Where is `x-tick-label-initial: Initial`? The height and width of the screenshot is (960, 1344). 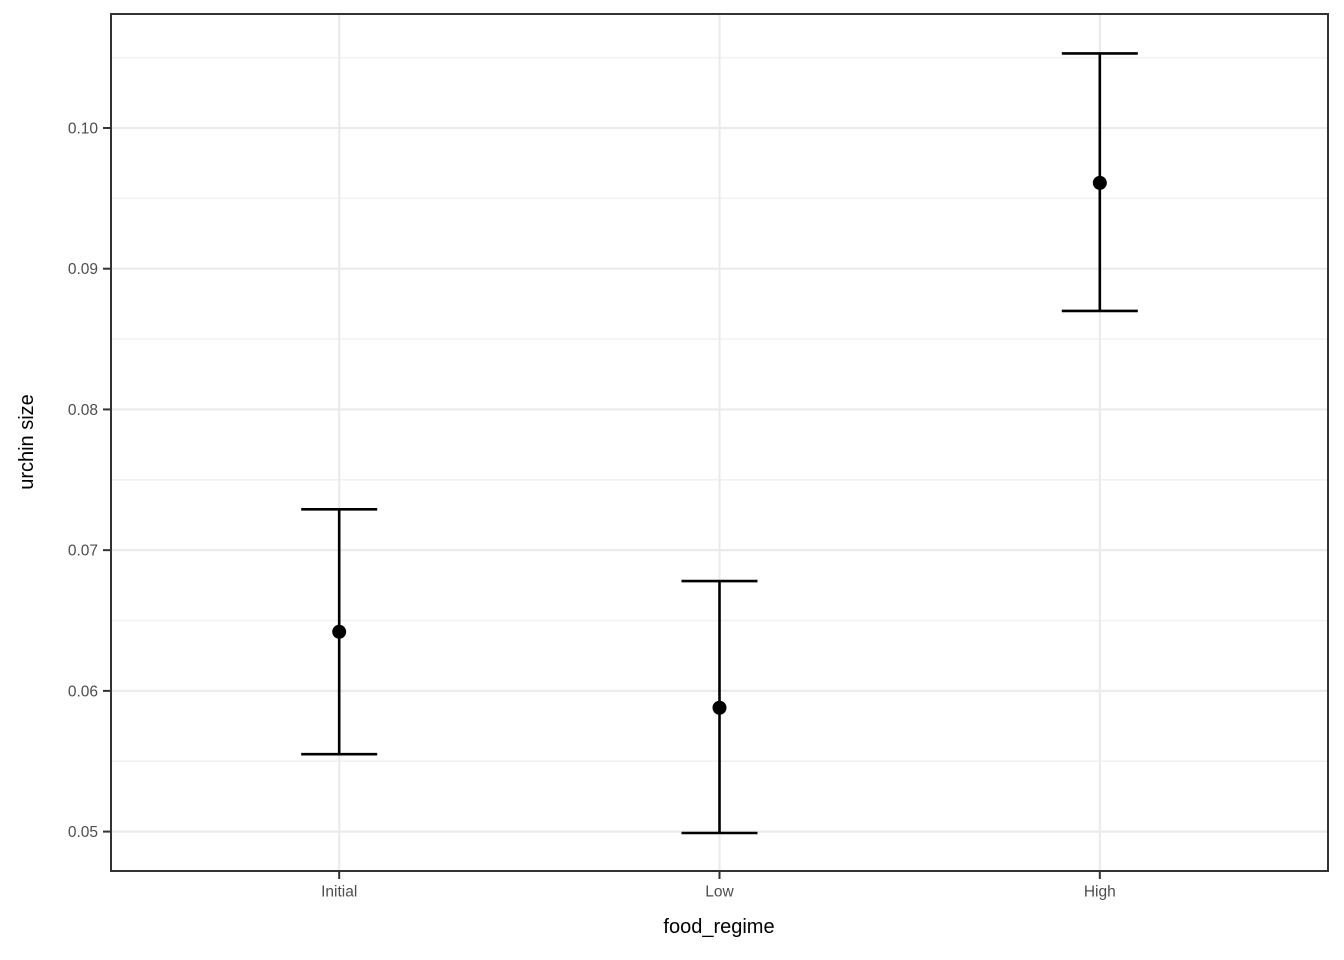
x-tick-label-initial: Initial is located at coordinates (339, 891).